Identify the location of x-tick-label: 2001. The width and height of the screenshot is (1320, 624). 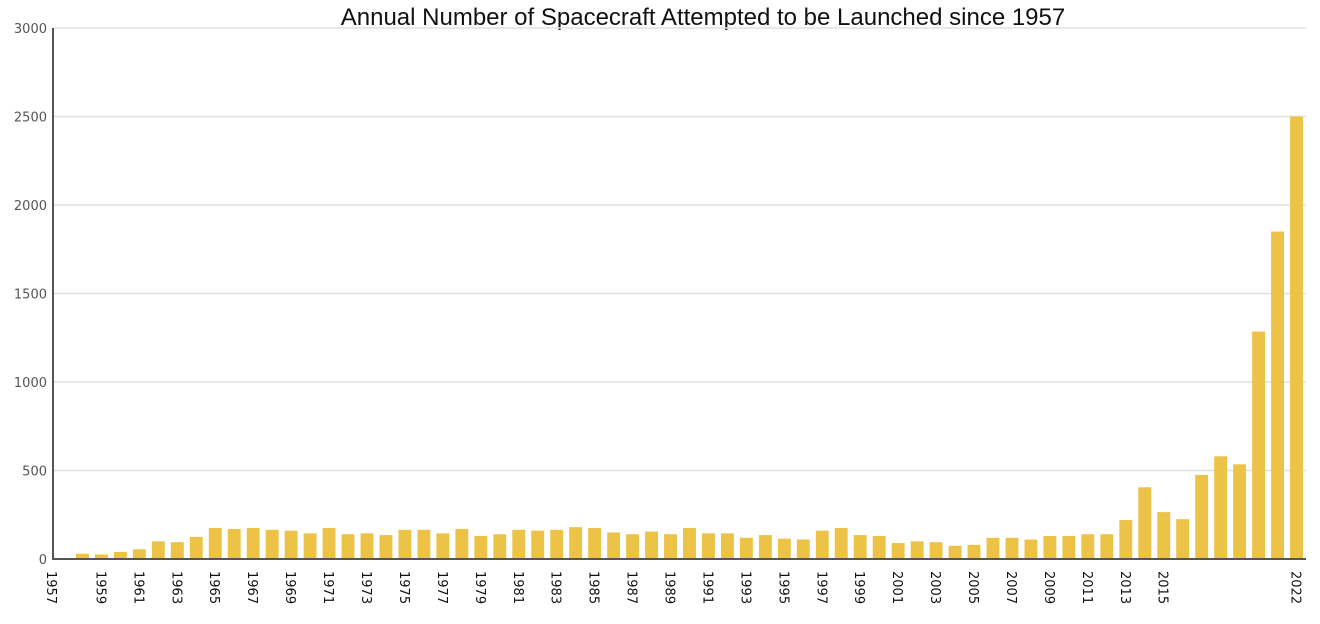
(896, 587).